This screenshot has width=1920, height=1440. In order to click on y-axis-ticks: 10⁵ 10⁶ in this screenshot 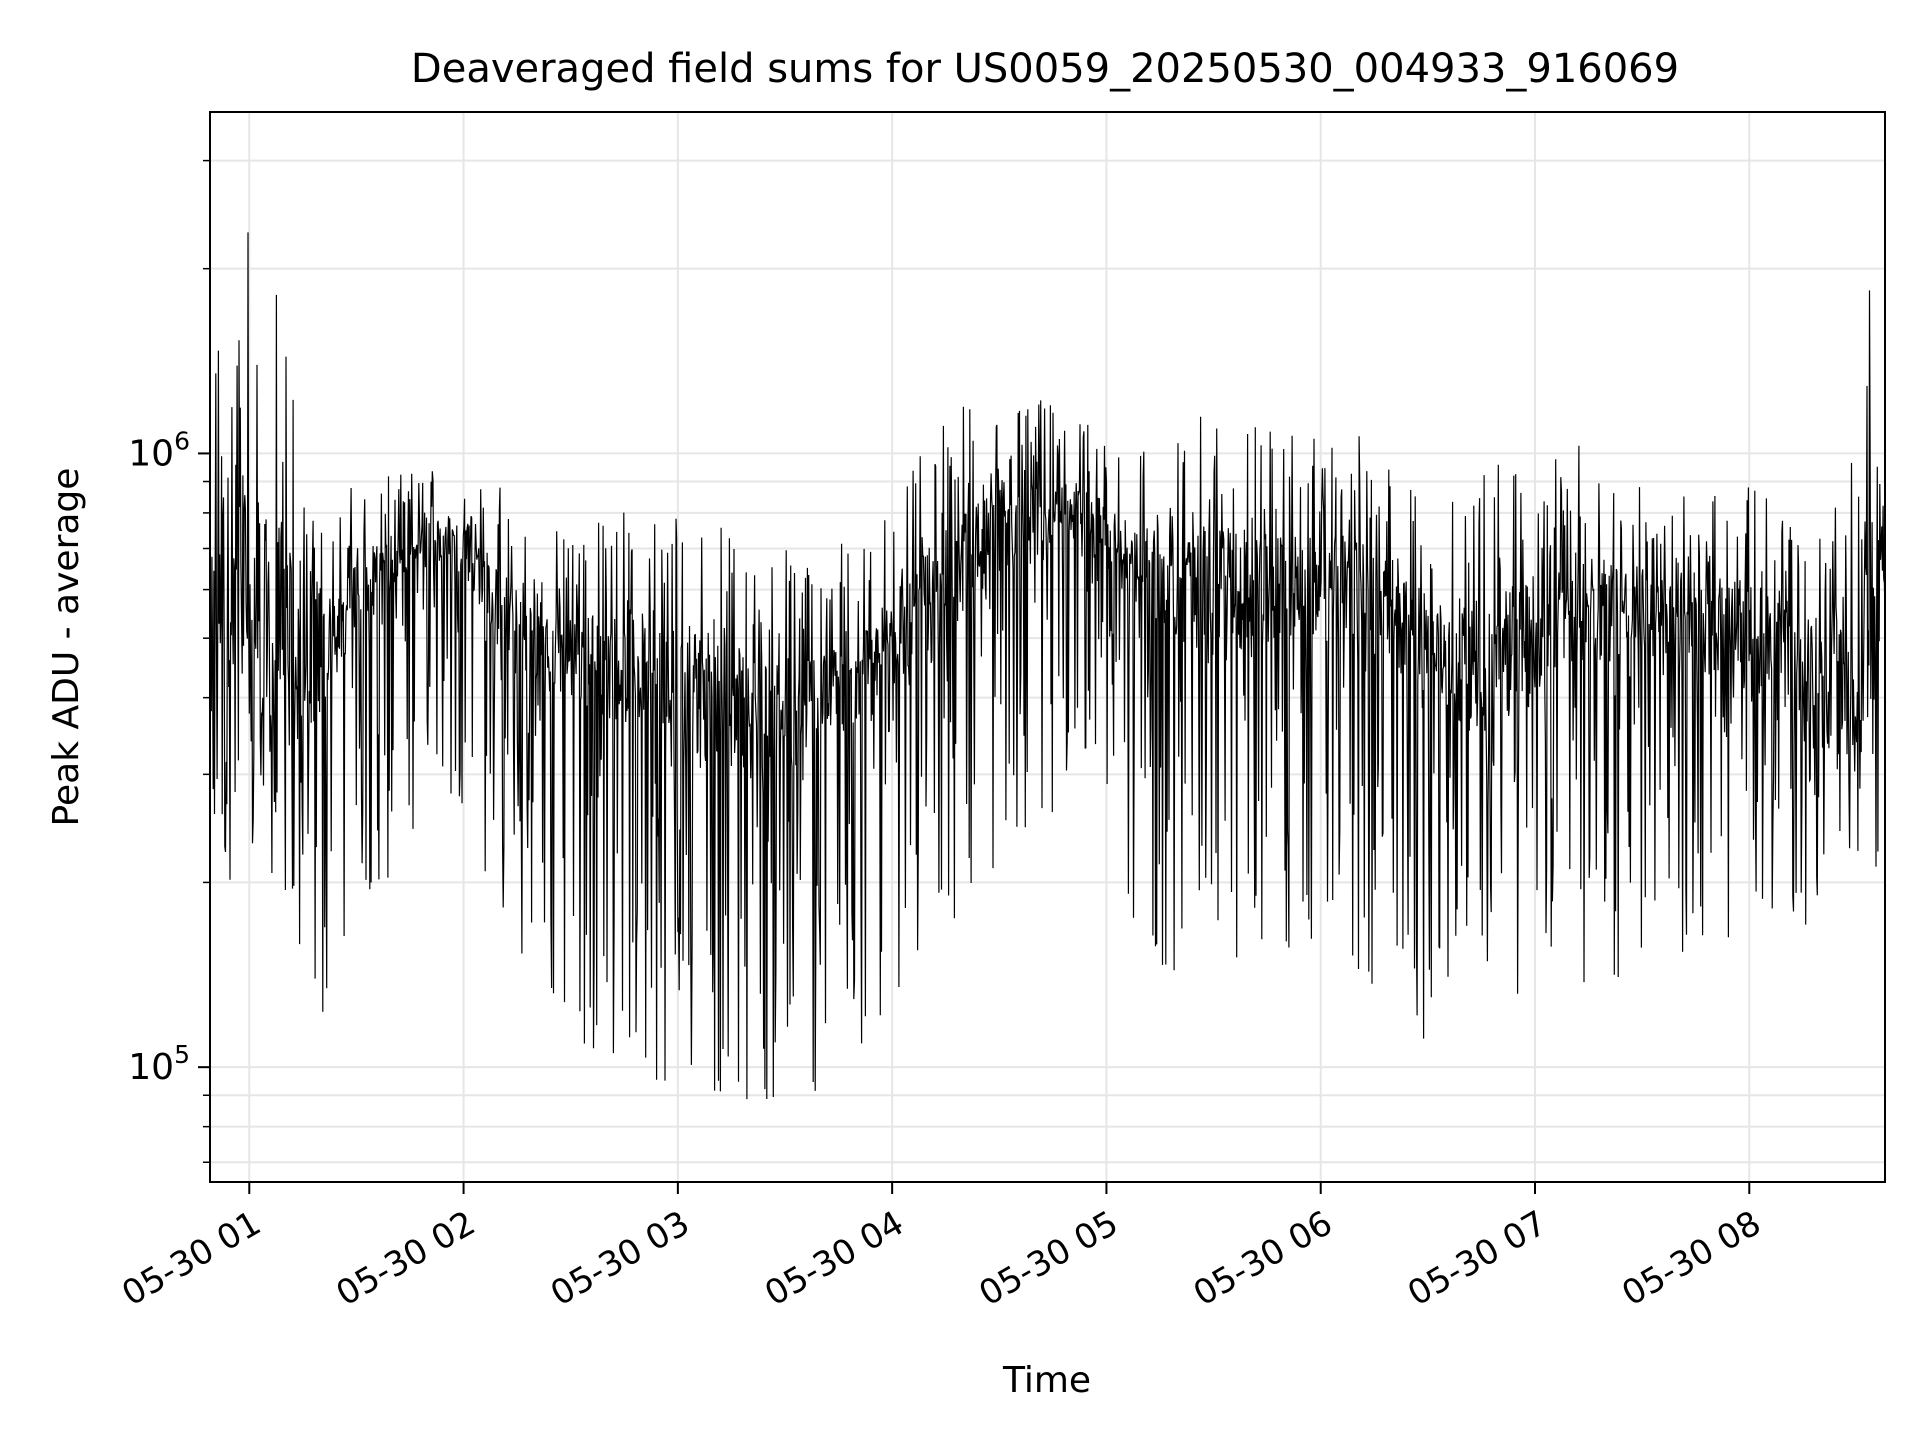, I will do `click(169, 661)`.